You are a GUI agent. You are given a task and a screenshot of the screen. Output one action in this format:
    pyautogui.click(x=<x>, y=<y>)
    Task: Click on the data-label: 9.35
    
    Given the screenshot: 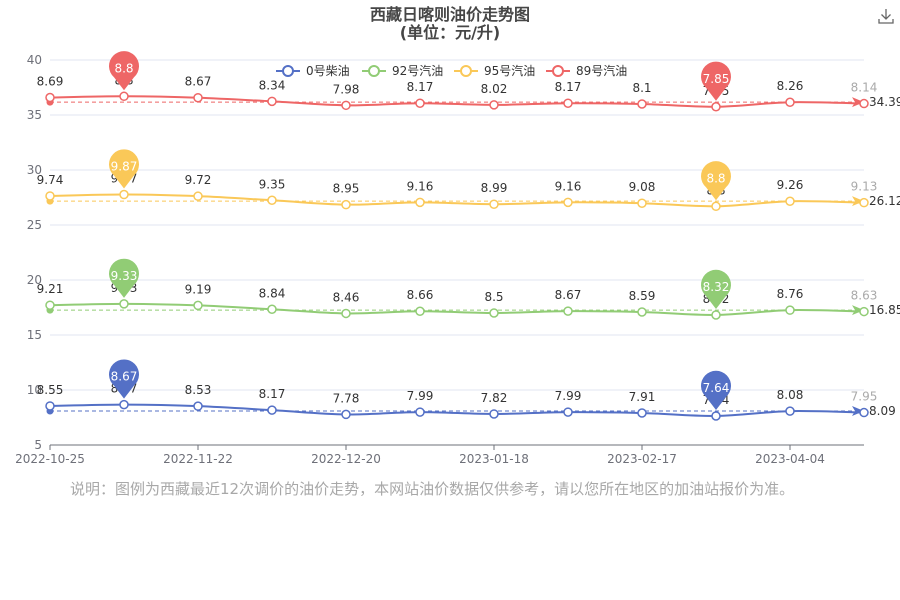 What is the action you would take?
    pyautogui.click(x=272, y=184)
    